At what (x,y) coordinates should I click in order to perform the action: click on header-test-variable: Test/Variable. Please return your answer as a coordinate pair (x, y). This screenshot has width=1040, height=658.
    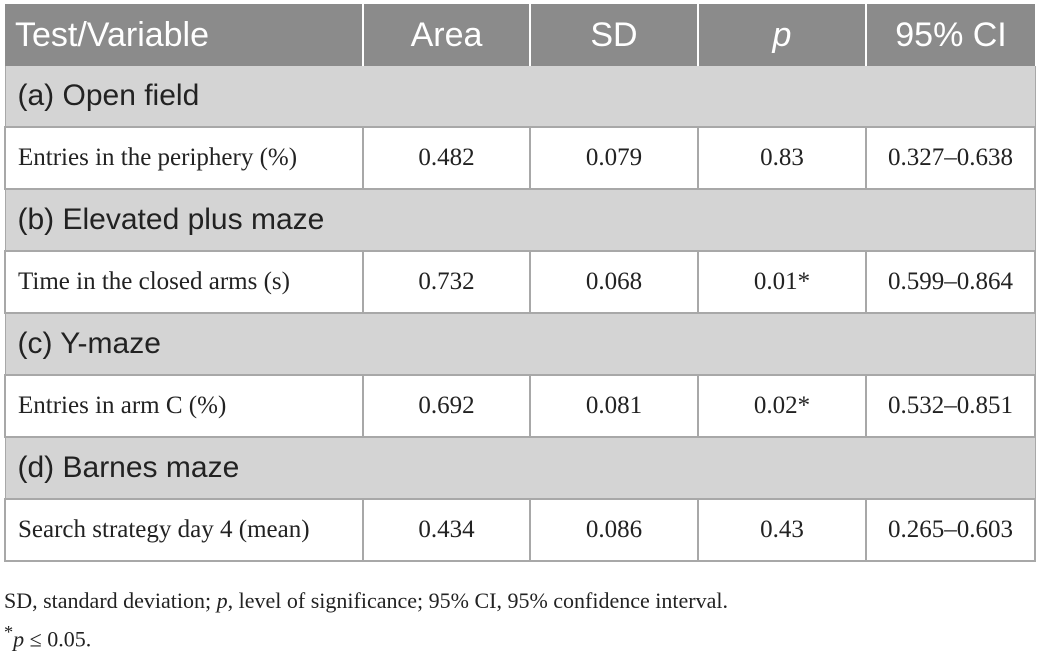
    Looking at the image, I should click on (184, 35).